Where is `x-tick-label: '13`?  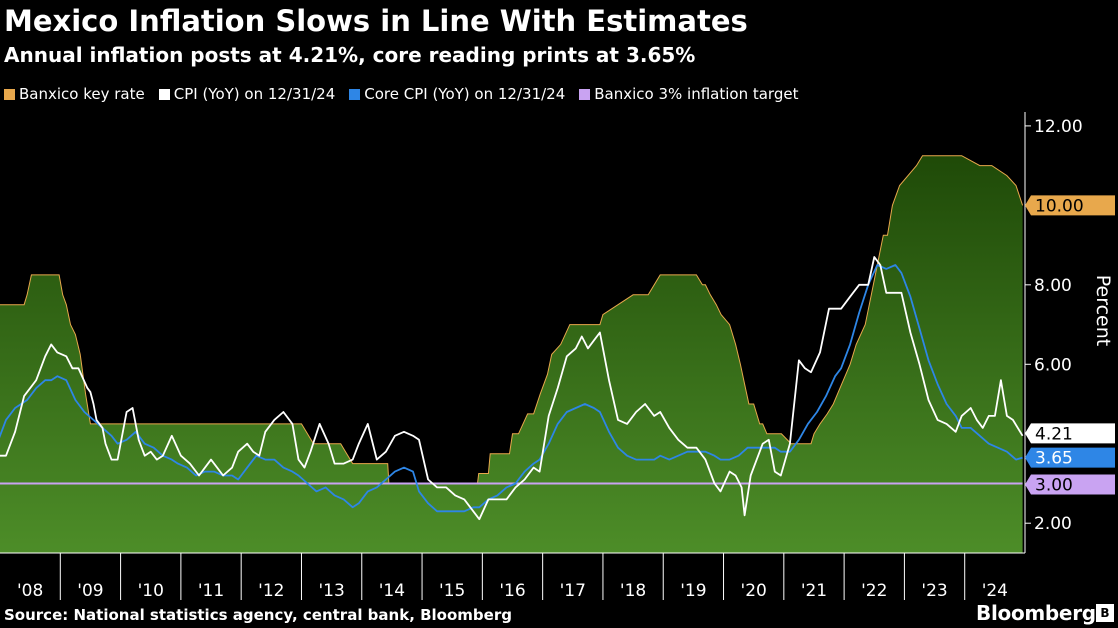
x-tick-label: '13 is located at coordinates (331, 591).